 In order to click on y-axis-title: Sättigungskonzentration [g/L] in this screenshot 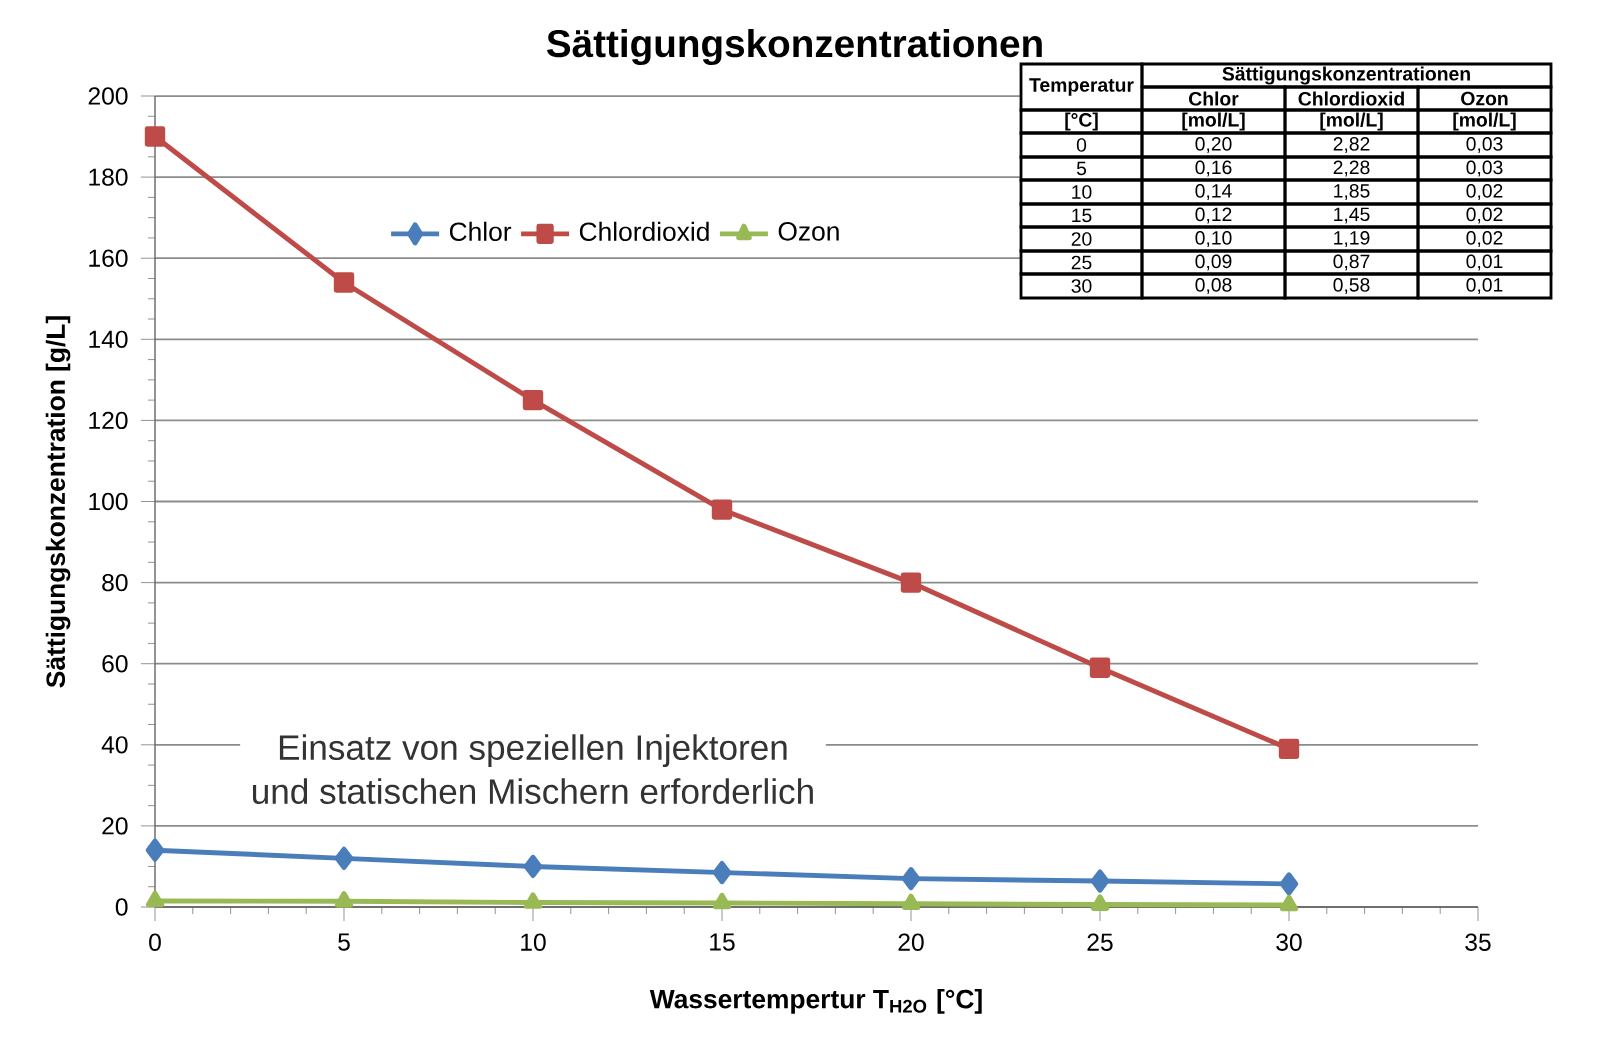, I will do `click(58, 502)`.